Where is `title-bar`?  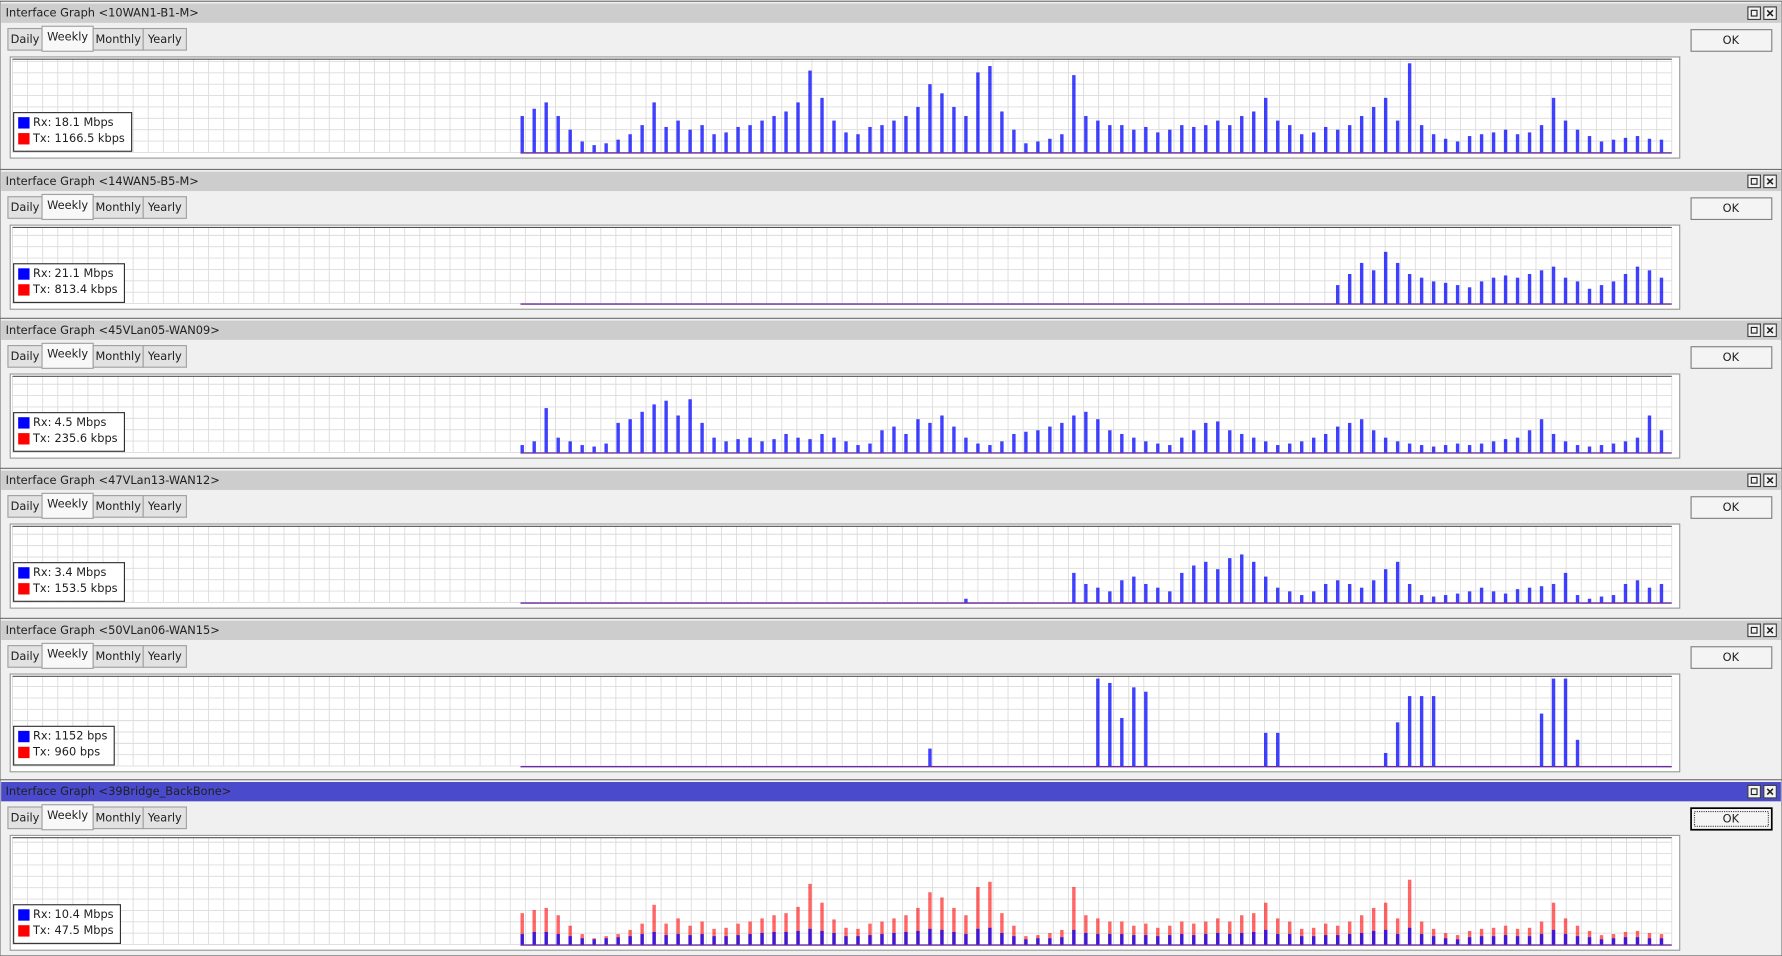 title-bar is located at coordinates (891, 181).